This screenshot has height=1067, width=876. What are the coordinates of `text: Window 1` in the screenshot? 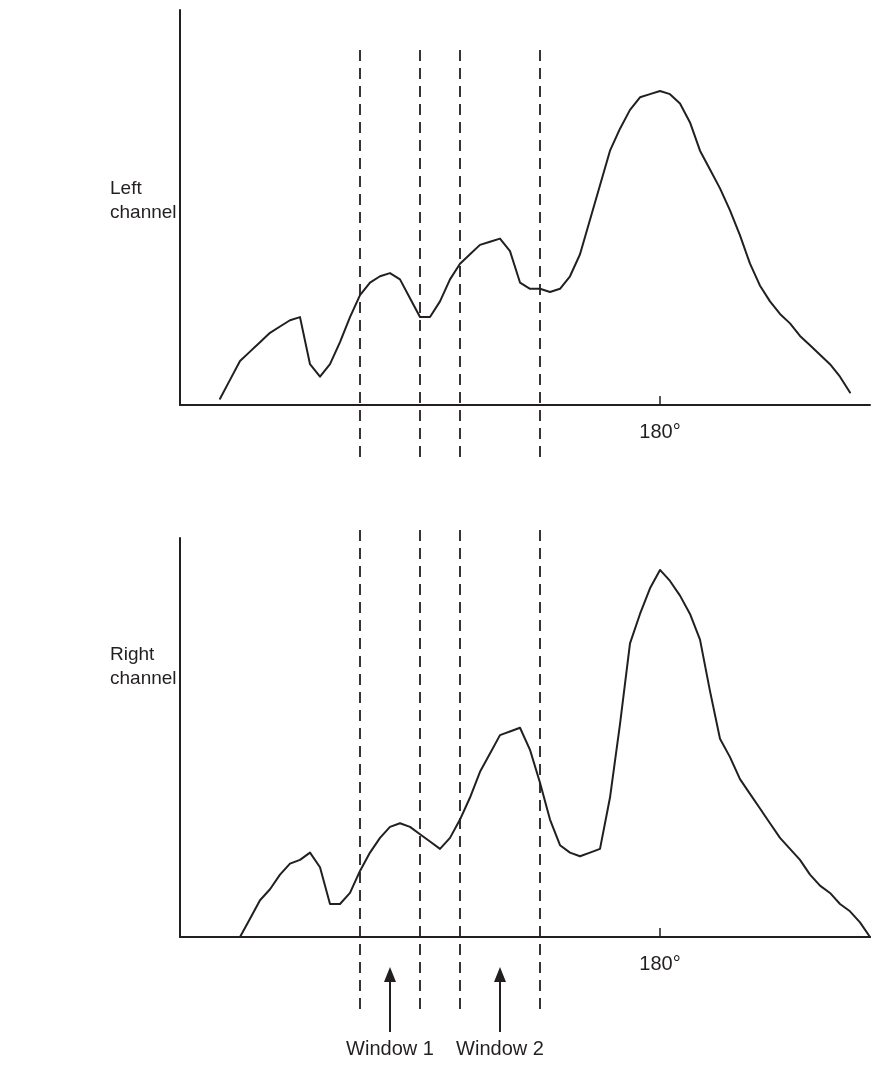 It's located at (390, 1048).